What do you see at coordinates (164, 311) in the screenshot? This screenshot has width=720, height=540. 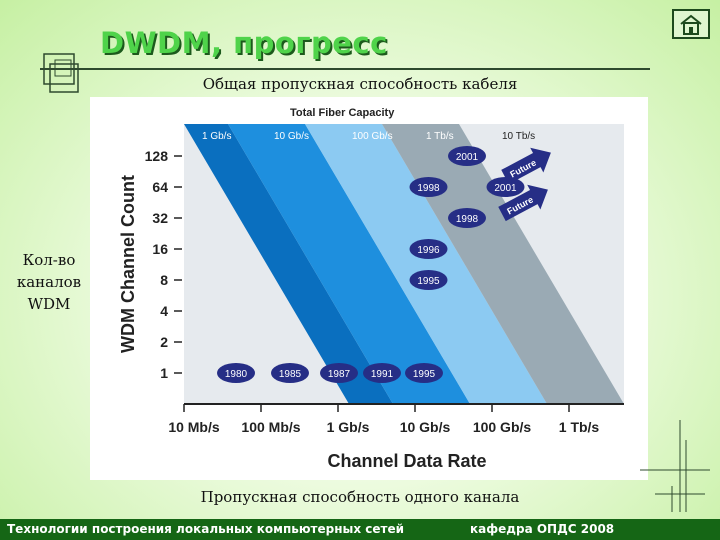 I see `y-tick-label: 4` at bounding box center [164, 311].